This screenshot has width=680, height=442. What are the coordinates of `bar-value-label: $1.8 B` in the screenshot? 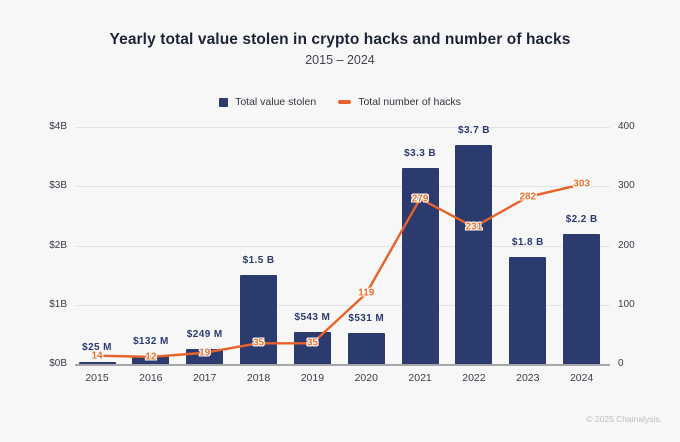 It's located at (527, 243).